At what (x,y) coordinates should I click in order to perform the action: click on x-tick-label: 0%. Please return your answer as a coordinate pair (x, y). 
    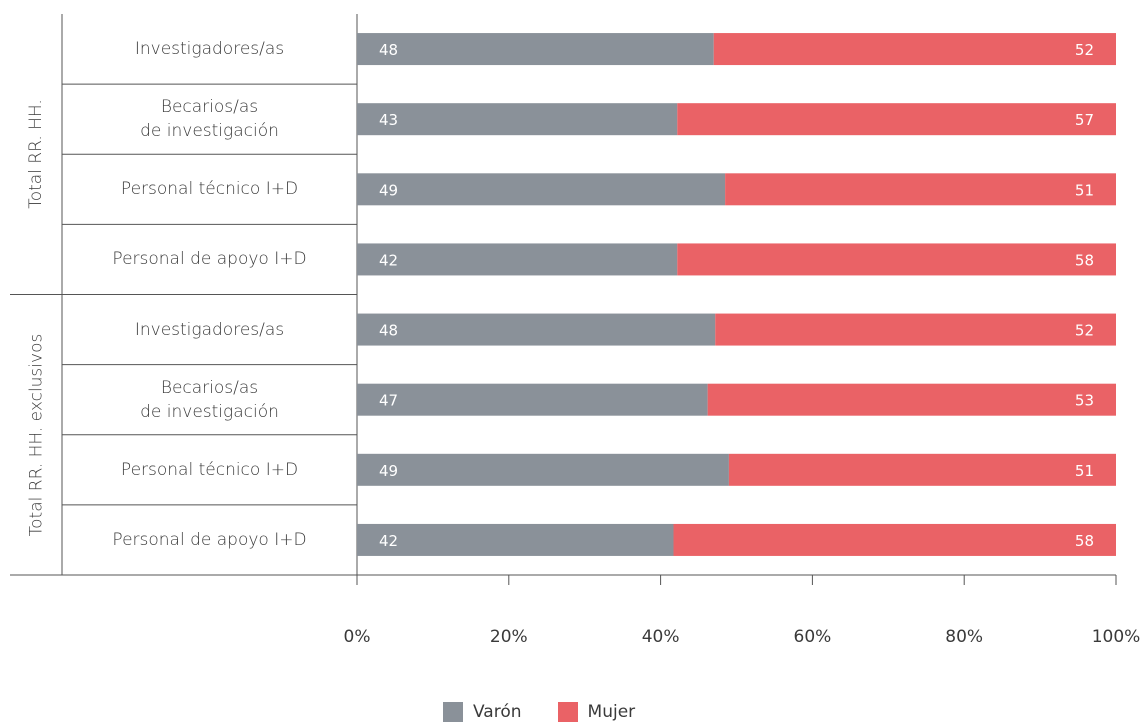
    Looking at the image, I should click on (357, 637).